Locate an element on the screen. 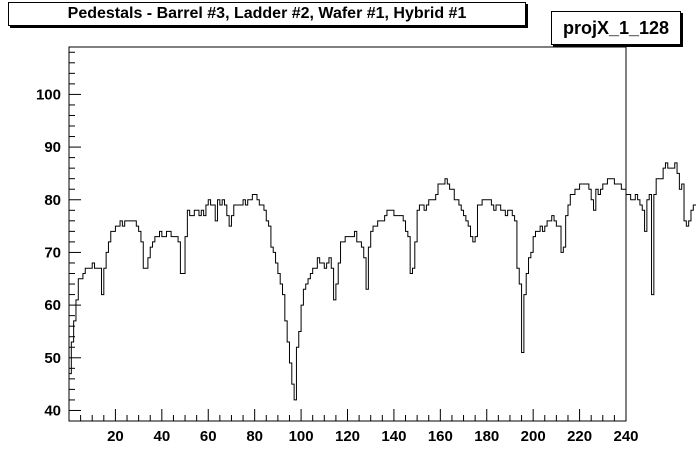 Image resolution: width=696 pixels, height=468 pixels. x-tick-label: 60 is located at coordinates (208, 436).